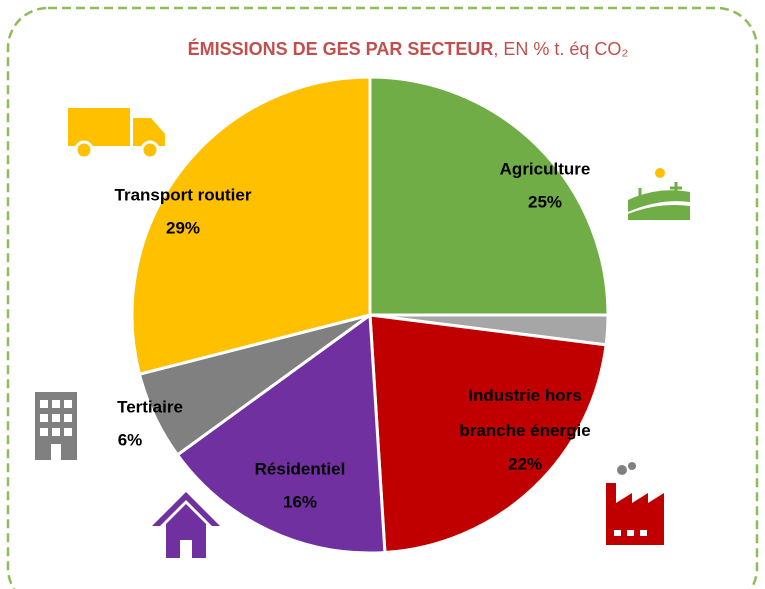 This screenshot has height=589, width=765. Describe the element at coordinates (150, 406) in the screenshot. I see `slice-label: Tertiaire` at that location.